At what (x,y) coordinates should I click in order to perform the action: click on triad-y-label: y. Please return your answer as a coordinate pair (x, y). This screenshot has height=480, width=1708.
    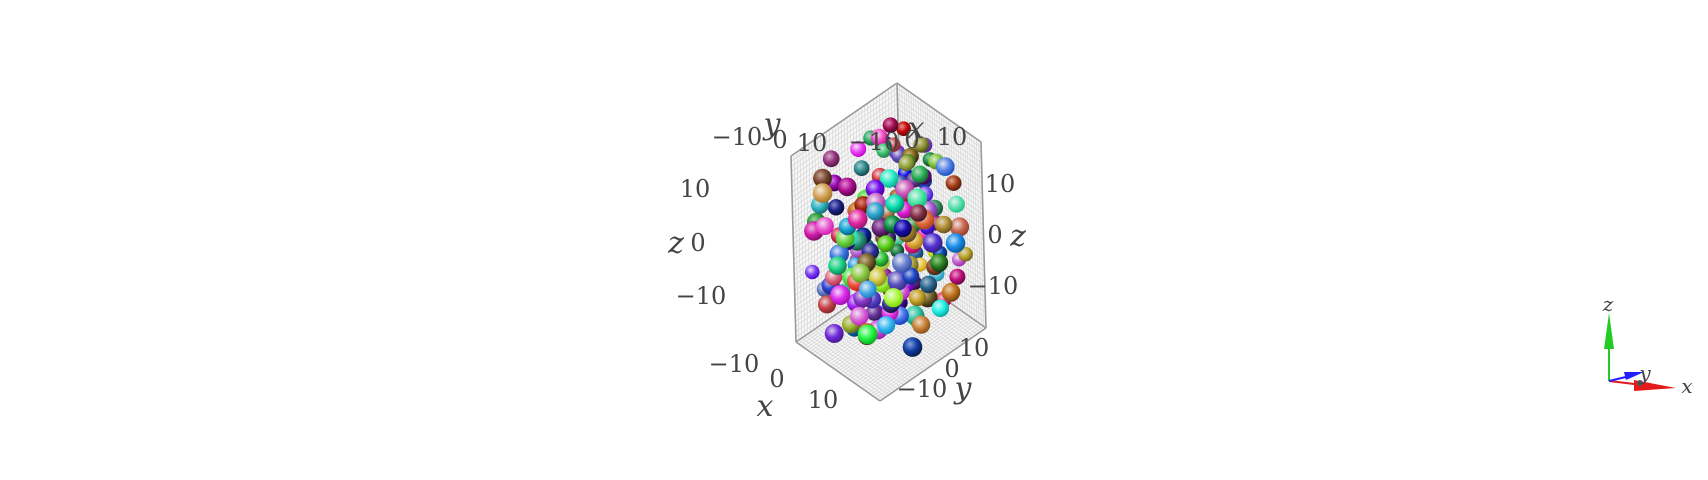
    Looking at the image, I should click on (1644, 373).